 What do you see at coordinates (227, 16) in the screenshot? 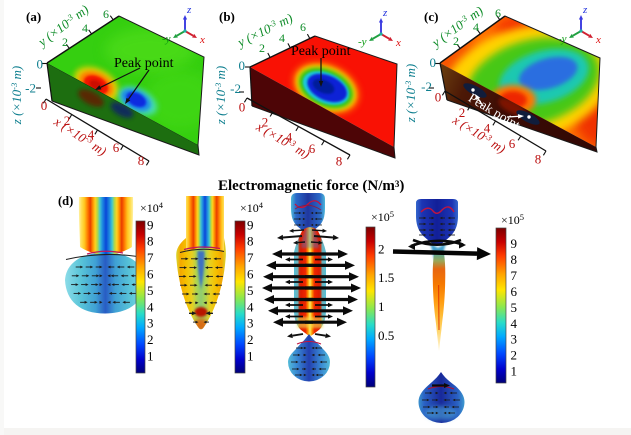
I see `svg-text: (b)` at bounding box center [227, 16].